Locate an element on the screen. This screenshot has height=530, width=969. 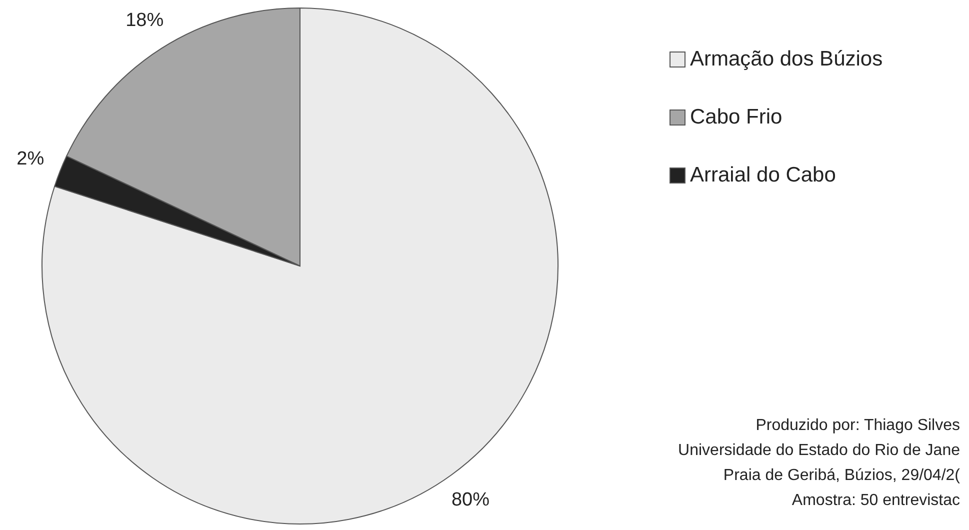
data-label: 80% is located at coordinates (470, 500).